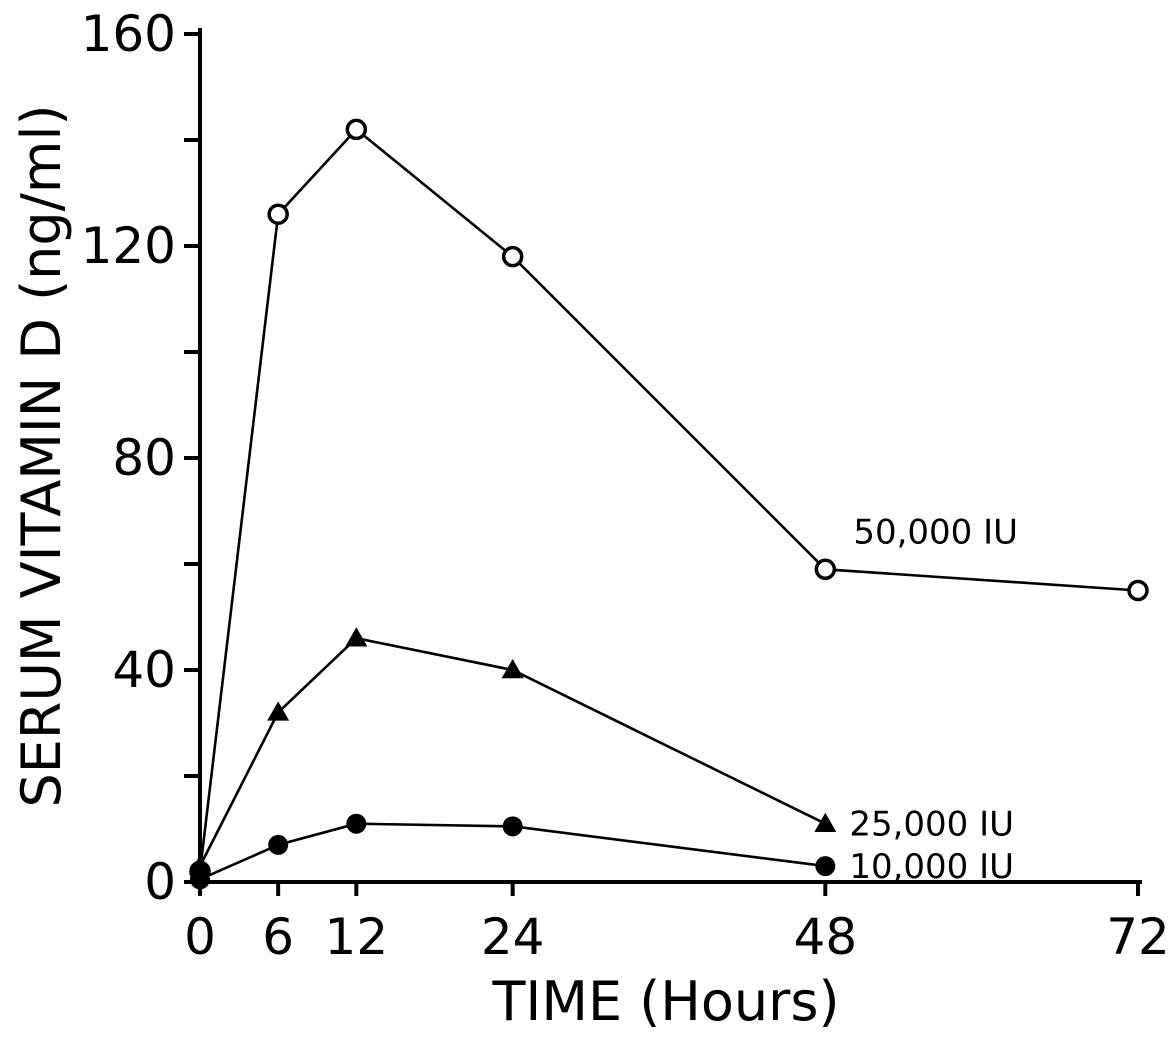 The image size is (1172, 1038). I want to click on y-tick-label: 40, so click(144, 670).